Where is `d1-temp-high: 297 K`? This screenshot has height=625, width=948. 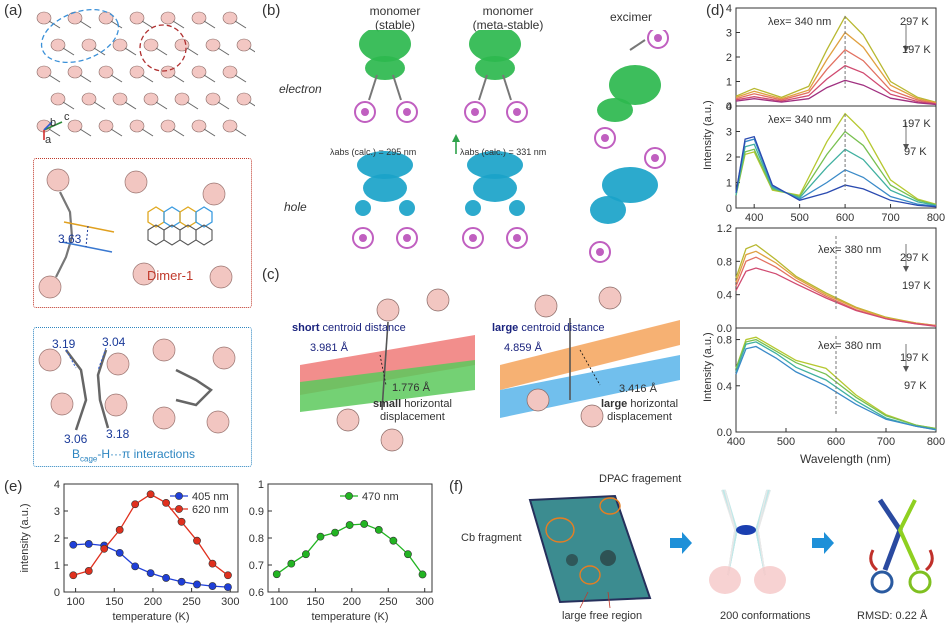
d1-temp-high: 297 K is located at coordinates (914, 22).